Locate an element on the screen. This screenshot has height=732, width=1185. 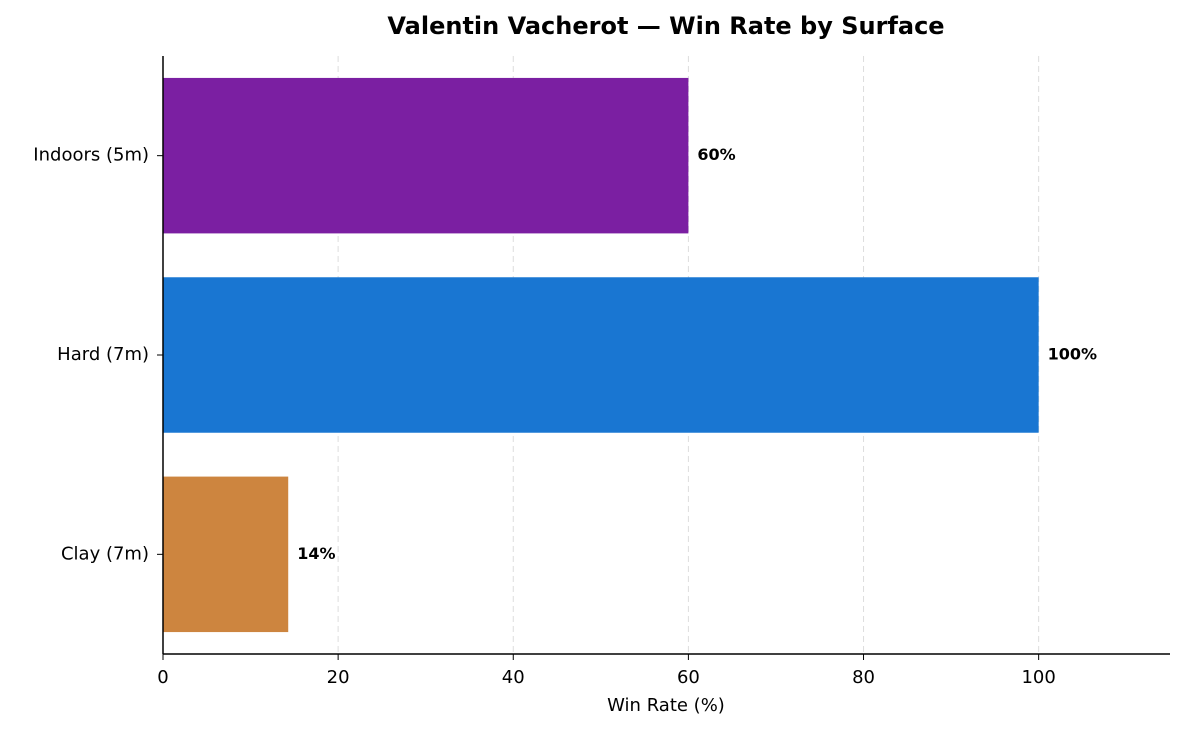
x-tick-label: 60 is located at coordinates (688, 677).